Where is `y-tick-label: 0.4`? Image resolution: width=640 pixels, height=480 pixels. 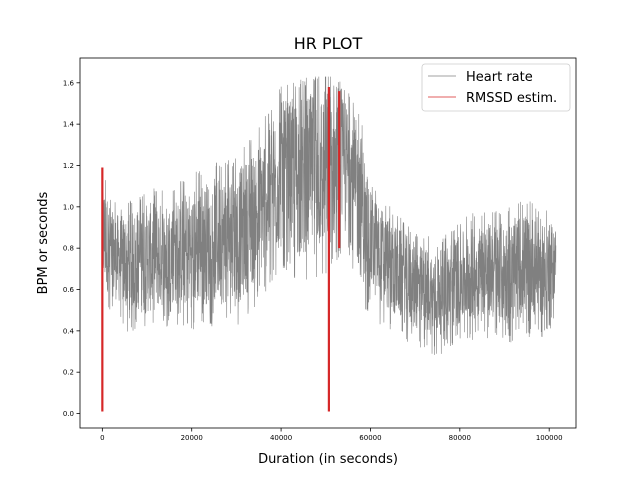
y-tick-label: 0.4 is located at coordinates (69, 331).